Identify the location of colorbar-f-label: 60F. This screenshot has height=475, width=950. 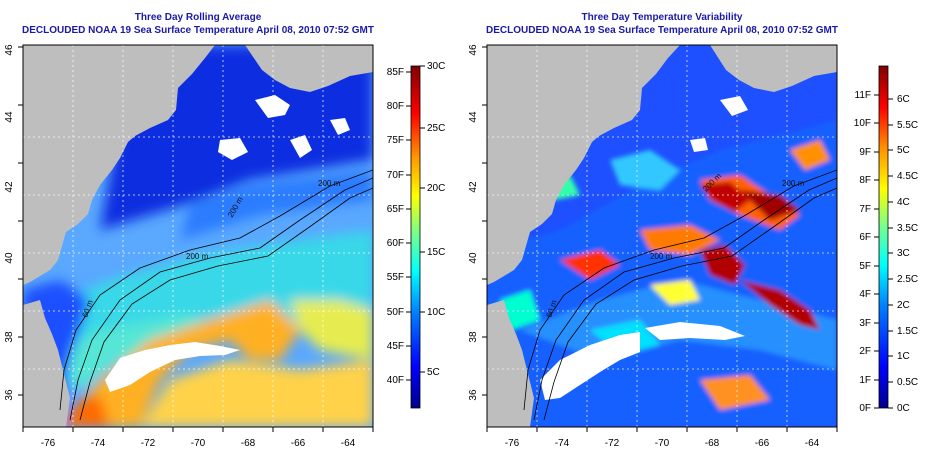
(395, 243).